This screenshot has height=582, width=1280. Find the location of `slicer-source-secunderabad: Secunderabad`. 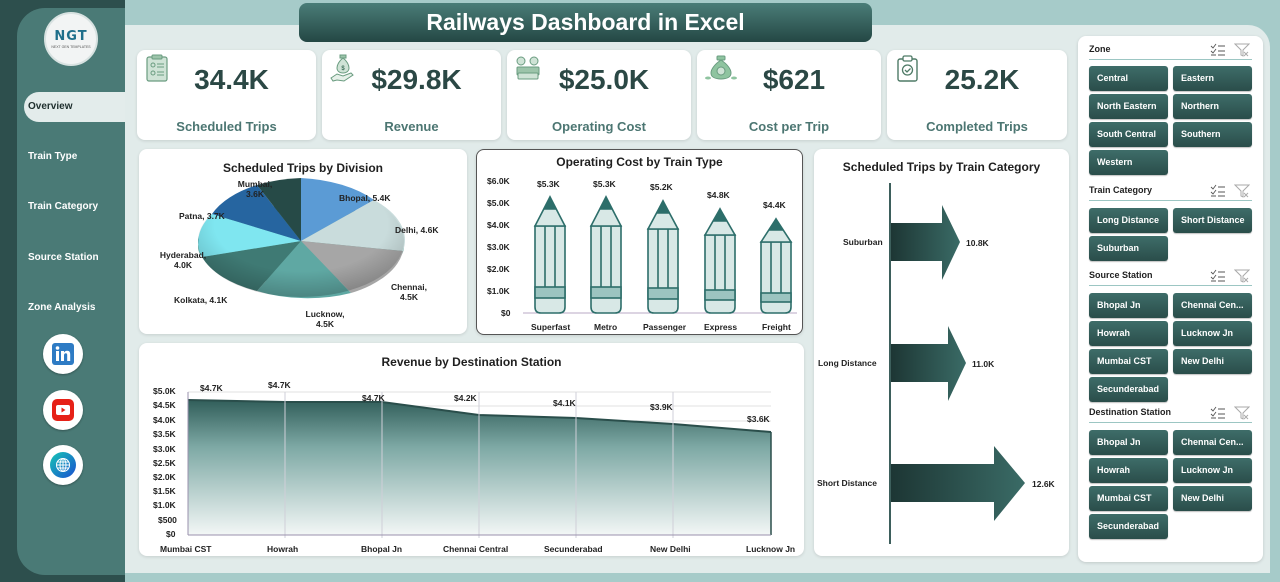

slicer-source-secunderabad: Secunderabad is located at coordinates (1128, 389).